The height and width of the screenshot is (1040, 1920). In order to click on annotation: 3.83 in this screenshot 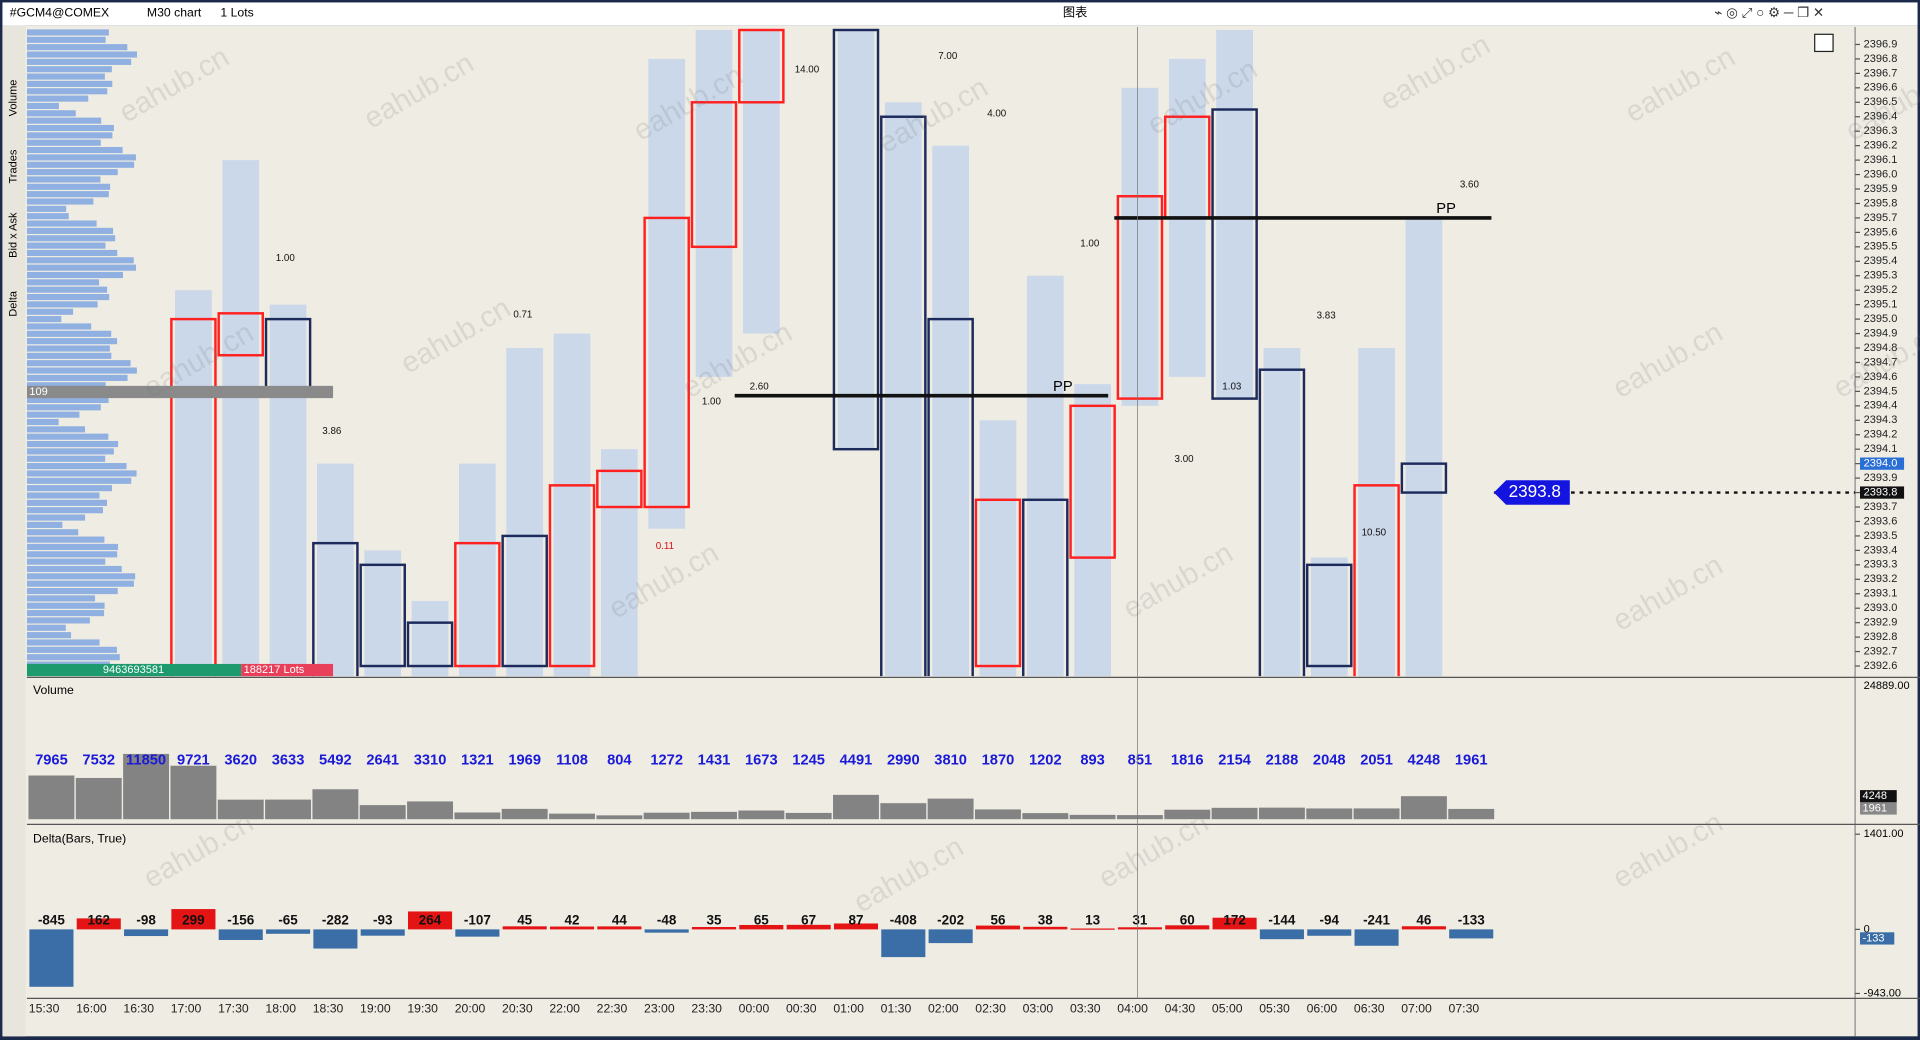, I will do `click(1327, 316)`.